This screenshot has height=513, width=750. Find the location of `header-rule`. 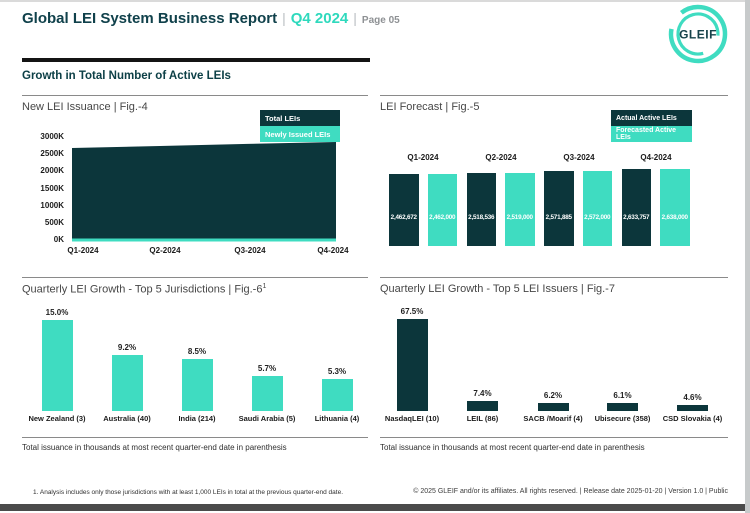

header-rule is located at coordinates (196, 60).